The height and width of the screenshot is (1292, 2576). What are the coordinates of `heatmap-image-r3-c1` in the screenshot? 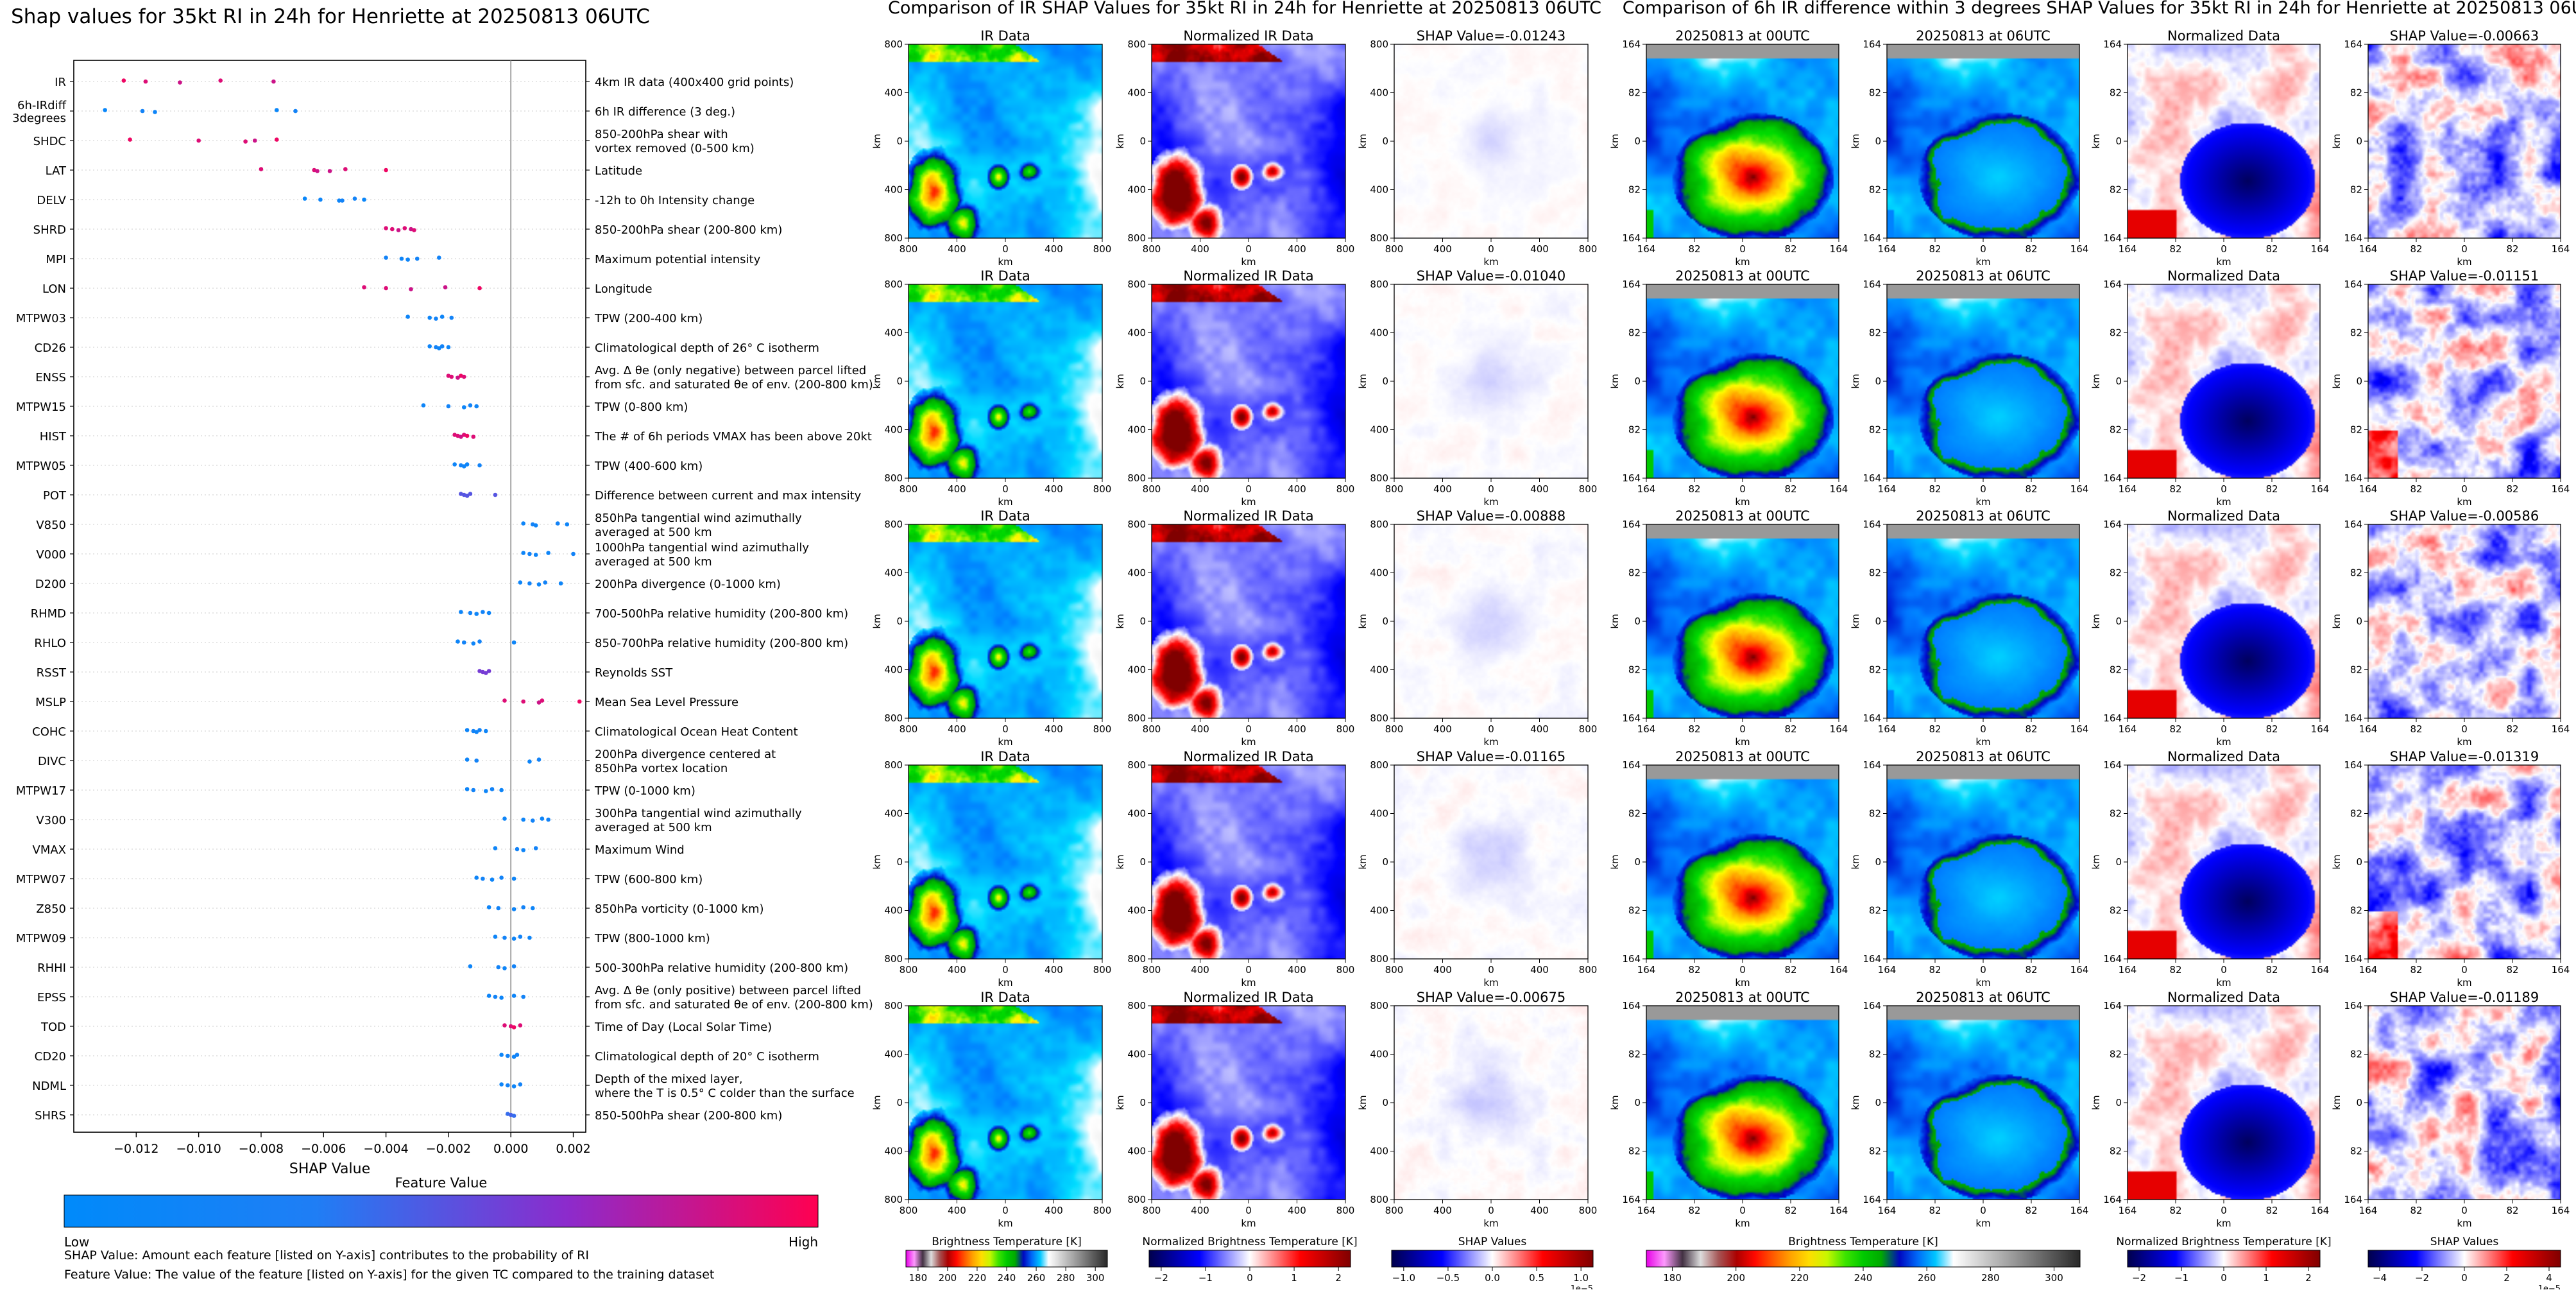 It's located at (1248, 862).